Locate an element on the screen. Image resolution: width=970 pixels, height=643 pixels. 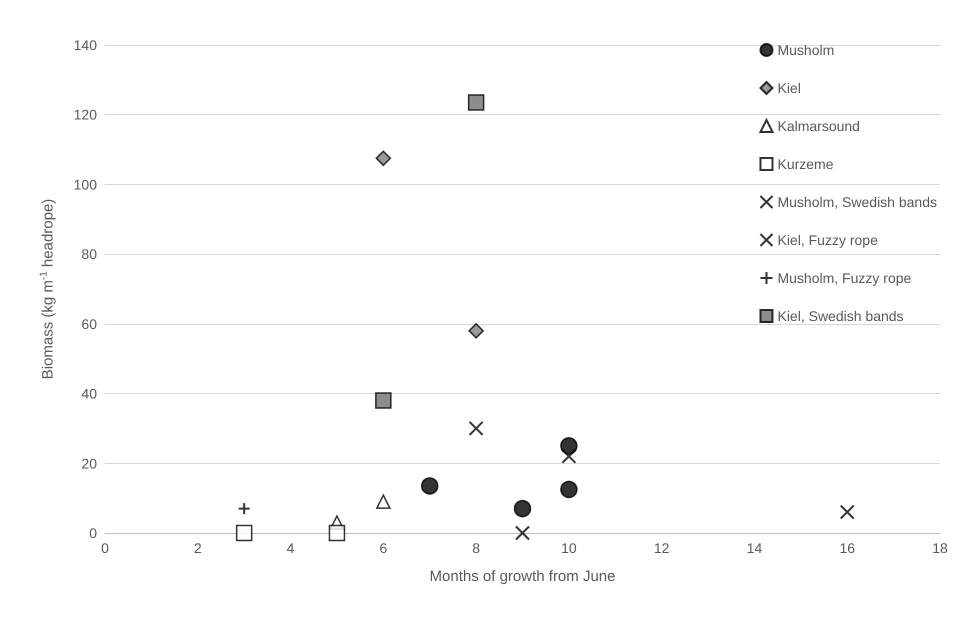
legend-label: Musholm, Fuzzy rope is located at coordinates (844, 278).